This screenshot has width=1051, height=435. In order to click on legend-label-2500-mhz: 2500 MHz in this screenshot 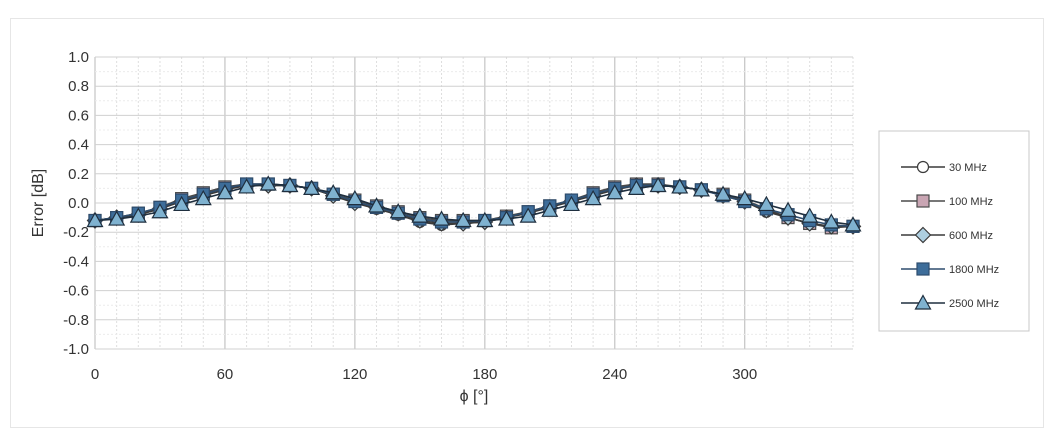, I will do `click(974, 304)`.